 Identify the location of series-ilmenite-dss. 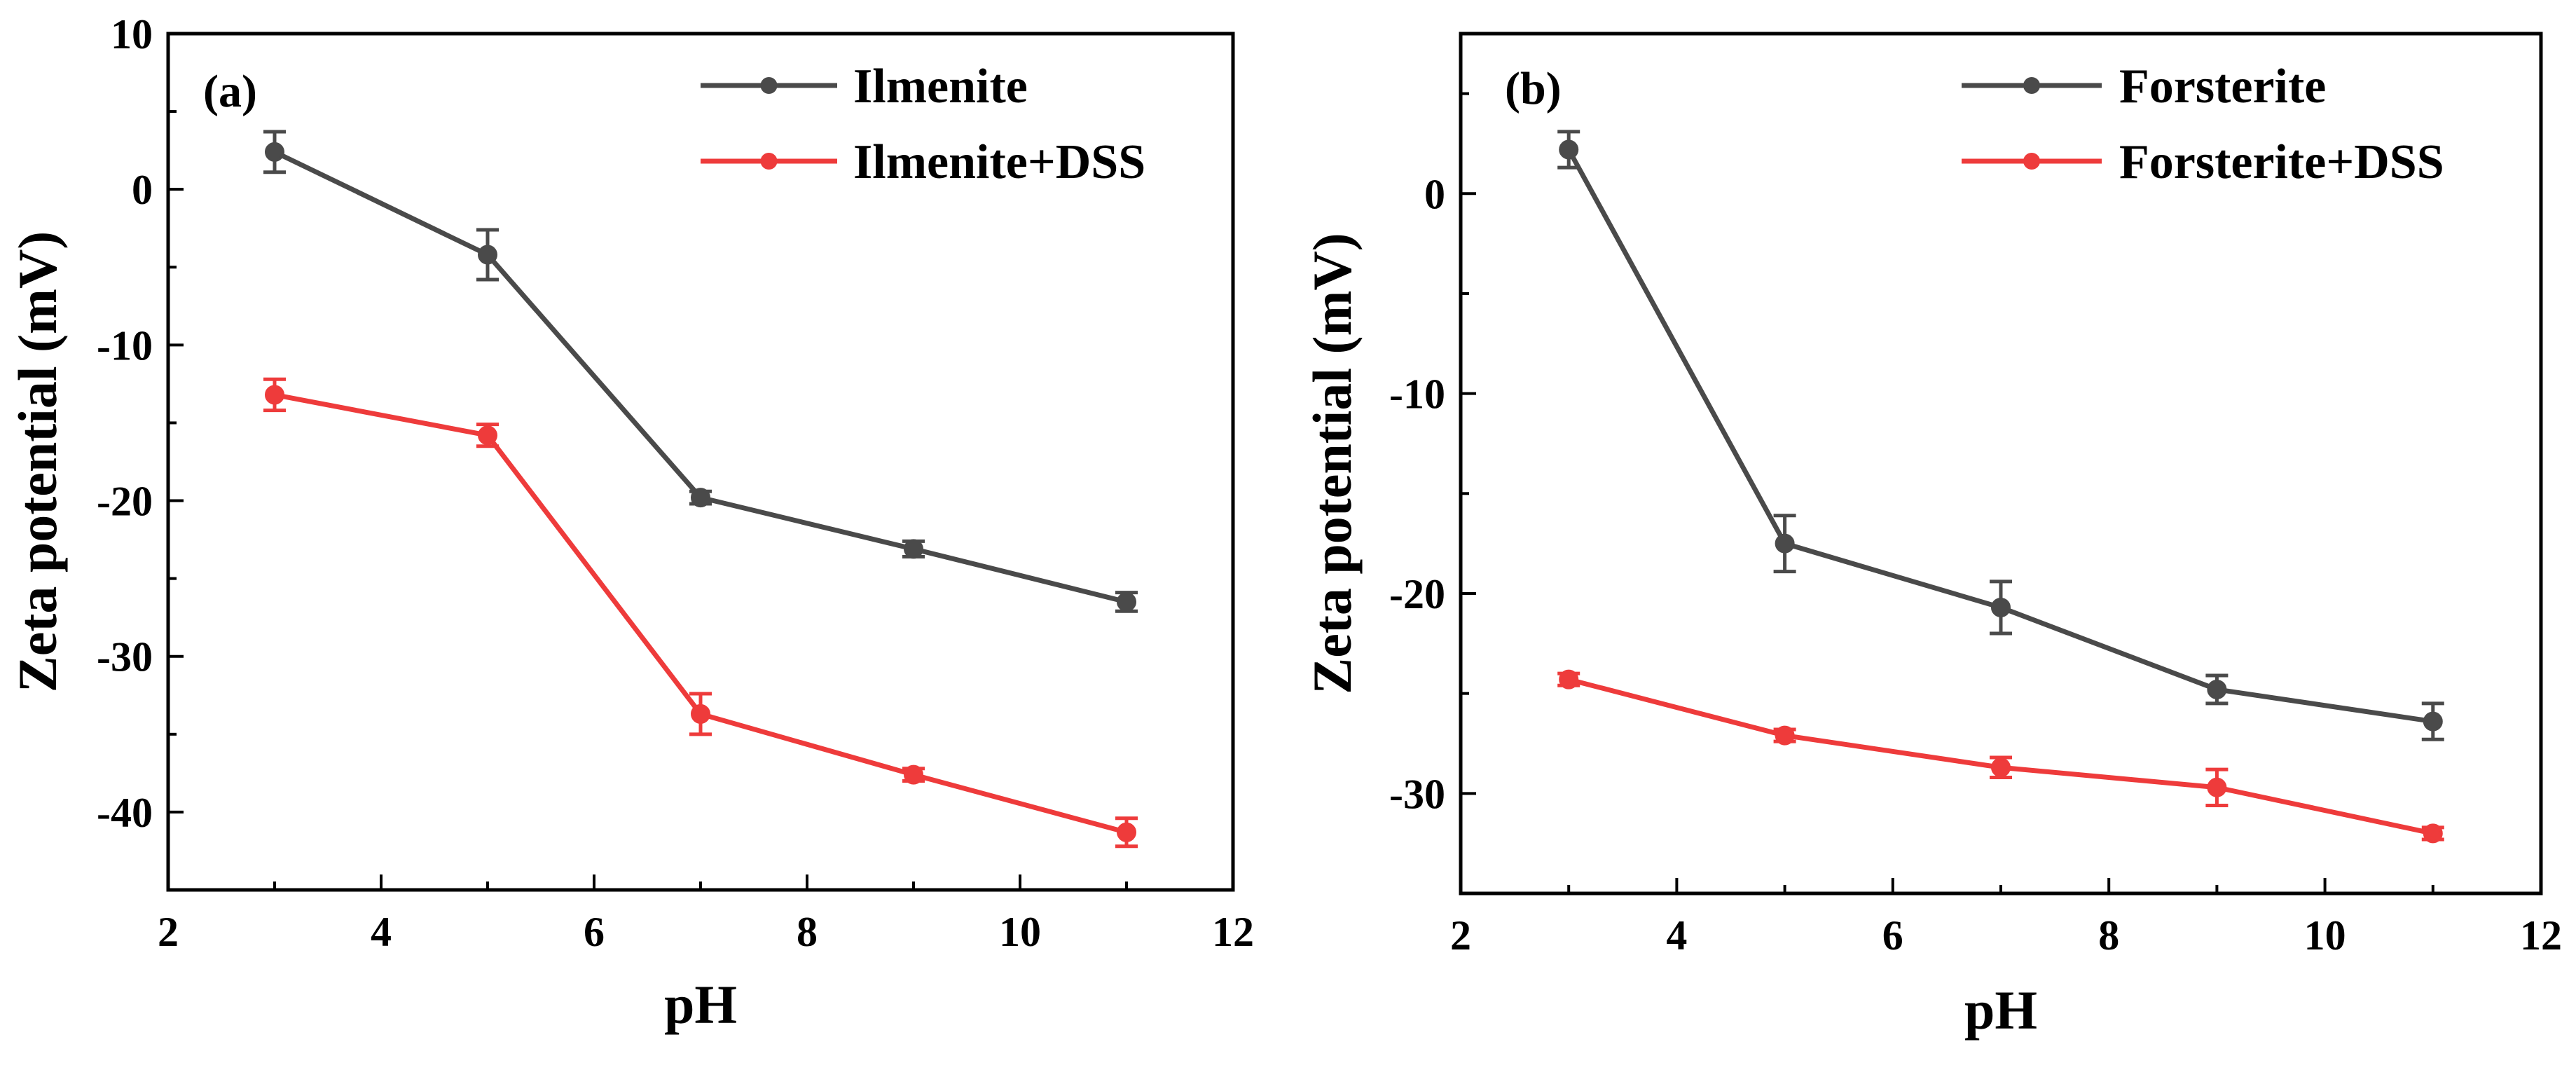
(700, 613).